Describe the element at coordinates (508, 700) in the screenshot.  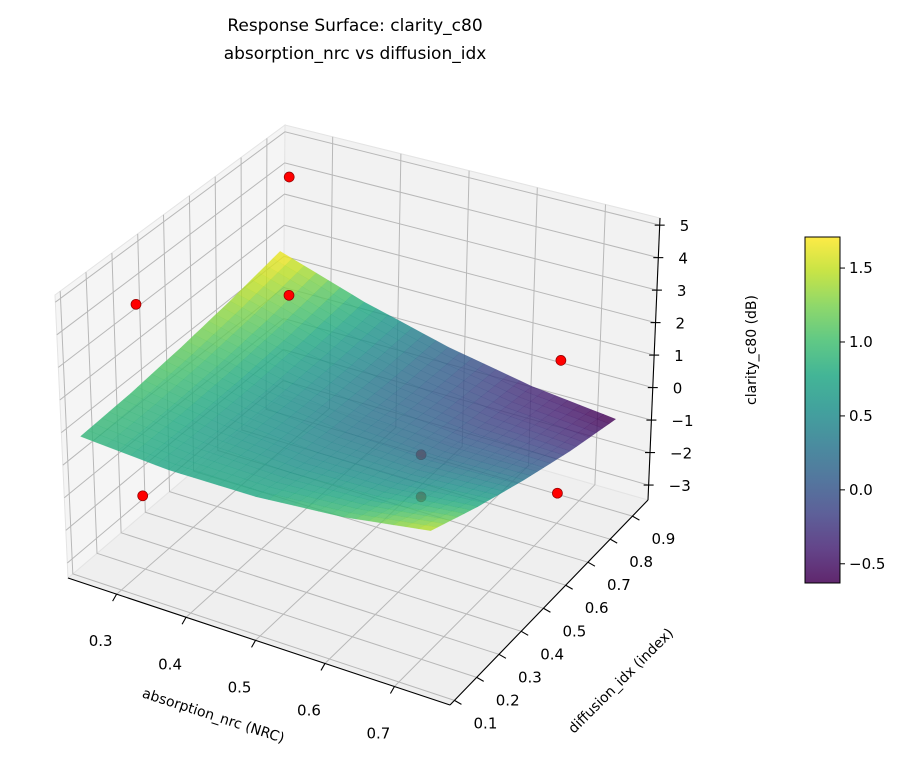
I see `y-tick-label: 0.2` at that location.